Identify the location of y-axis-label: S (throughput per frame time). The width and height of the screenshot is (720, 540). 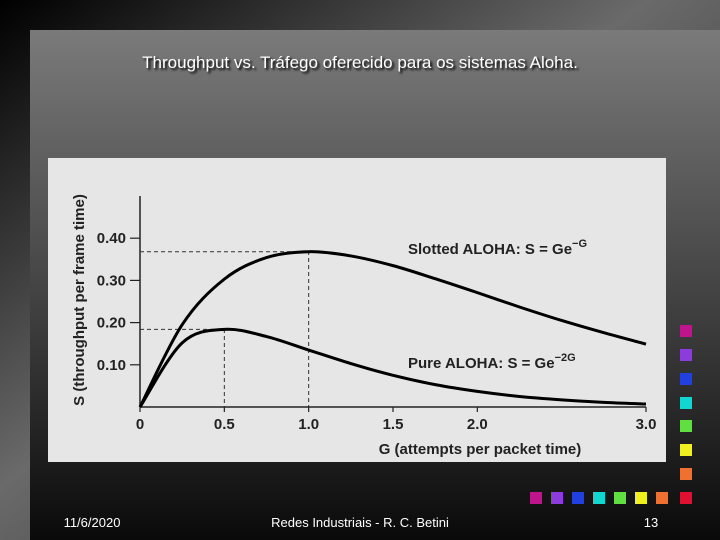
(79, 300).